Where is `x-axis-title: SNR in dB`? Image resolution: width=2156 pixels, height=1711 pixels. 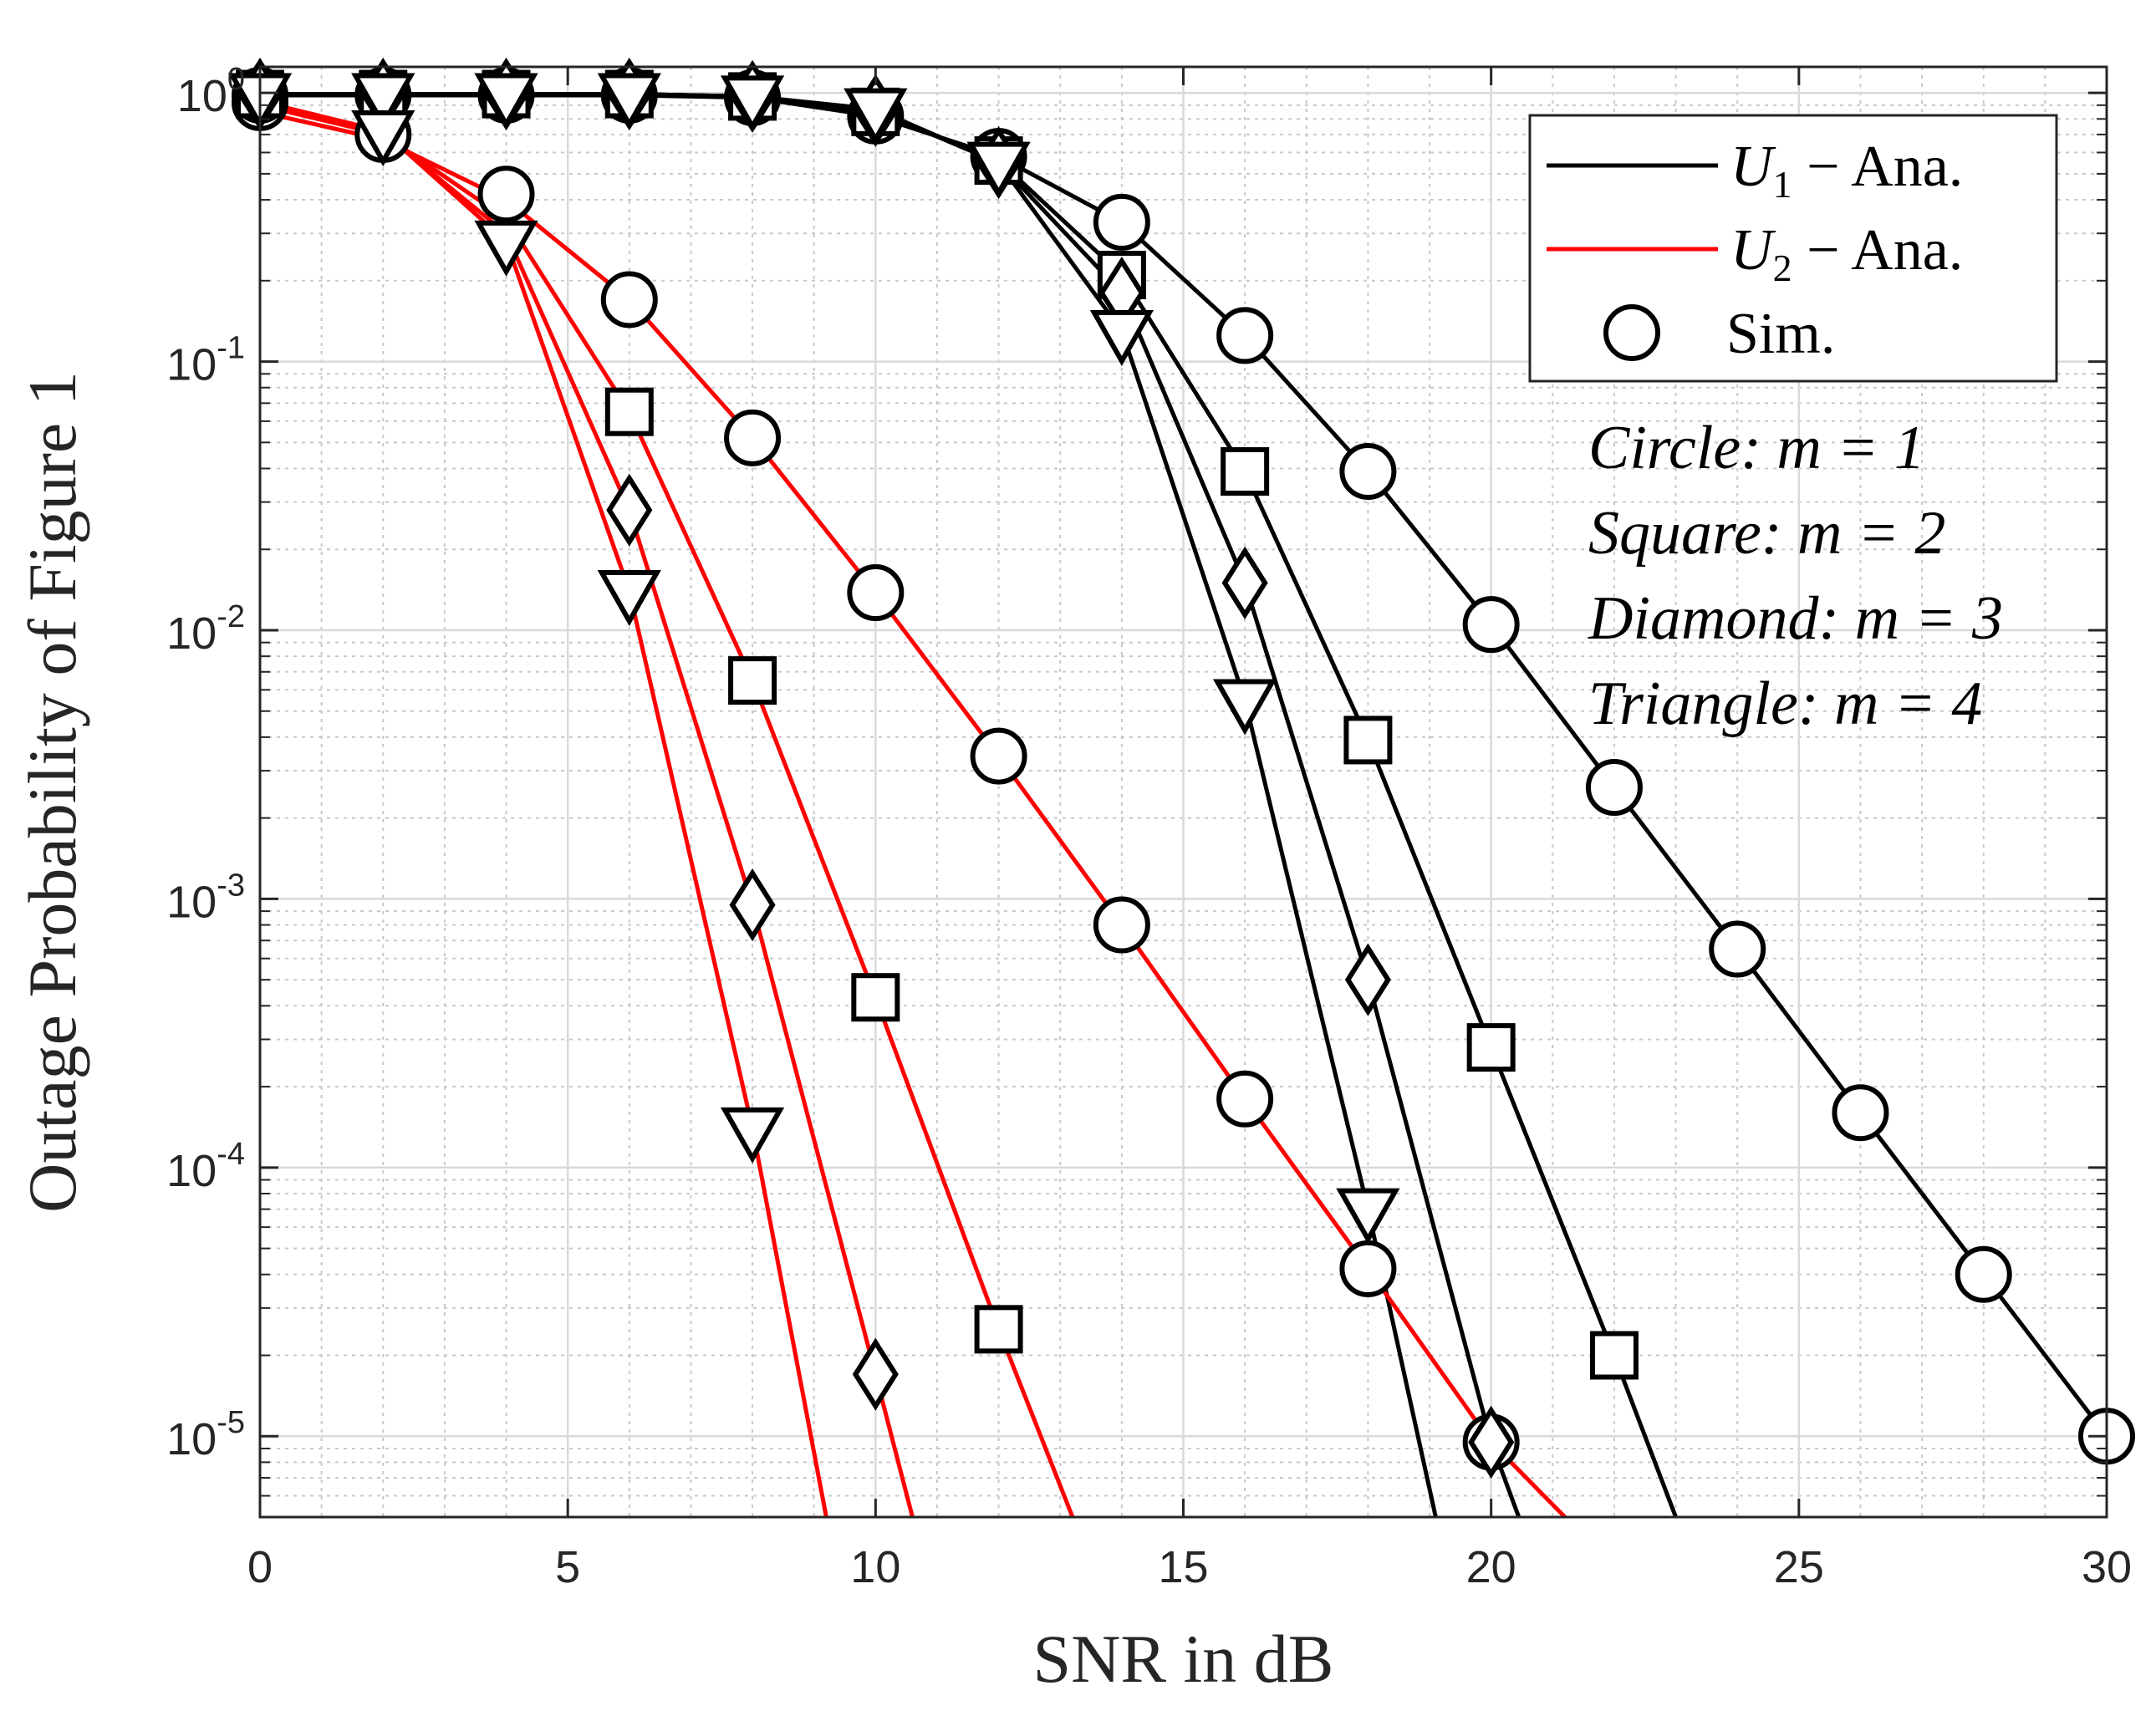
x-axis-title: SNR in dB is located at coordinates (1183, 1659).